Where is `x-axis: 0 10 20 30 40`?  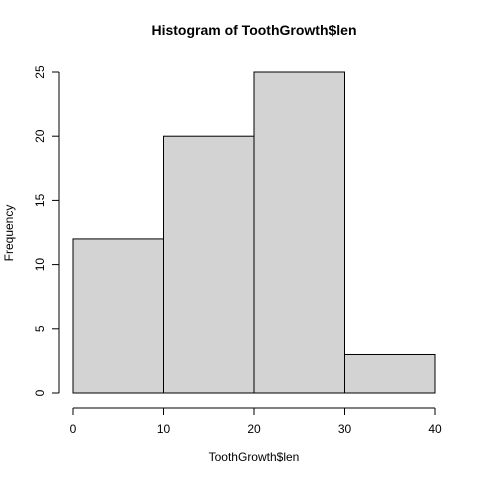
x-axis: 0 10 20 30 40 is located at coordinates (256, 421).